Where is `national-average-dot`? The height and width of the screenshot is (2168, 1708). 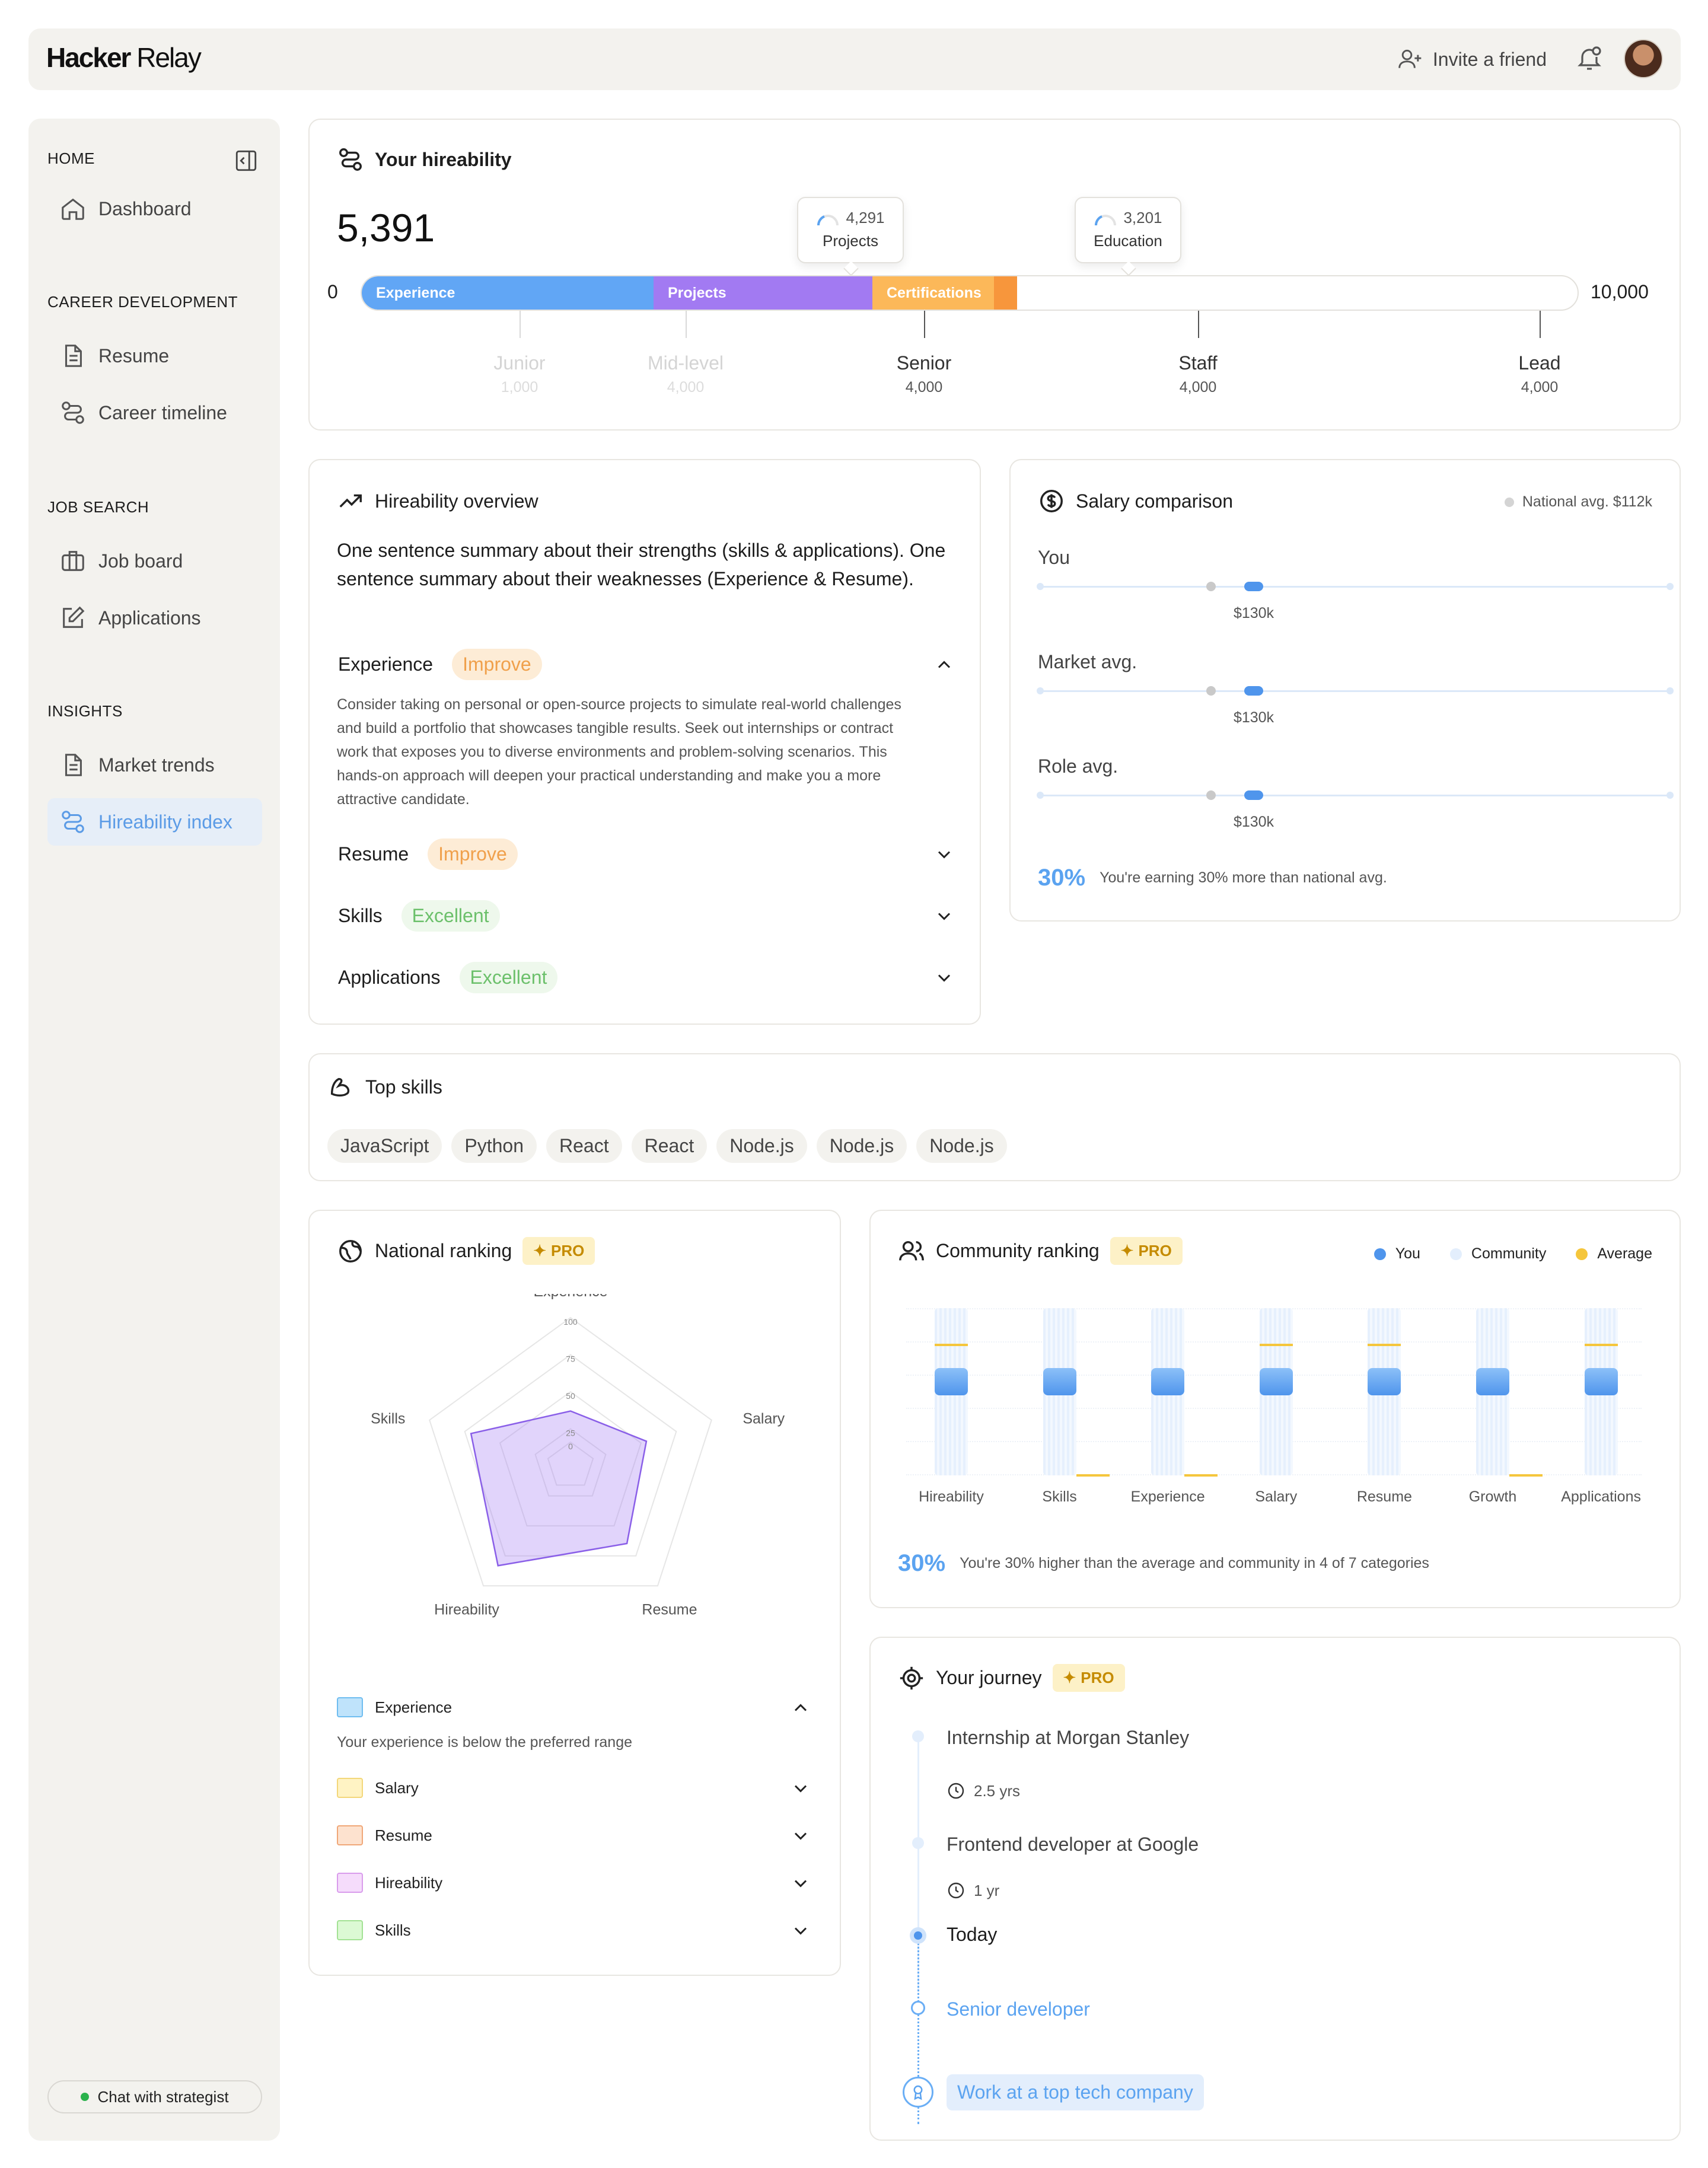
national-average-dot is located at coordinates (1509, 502).